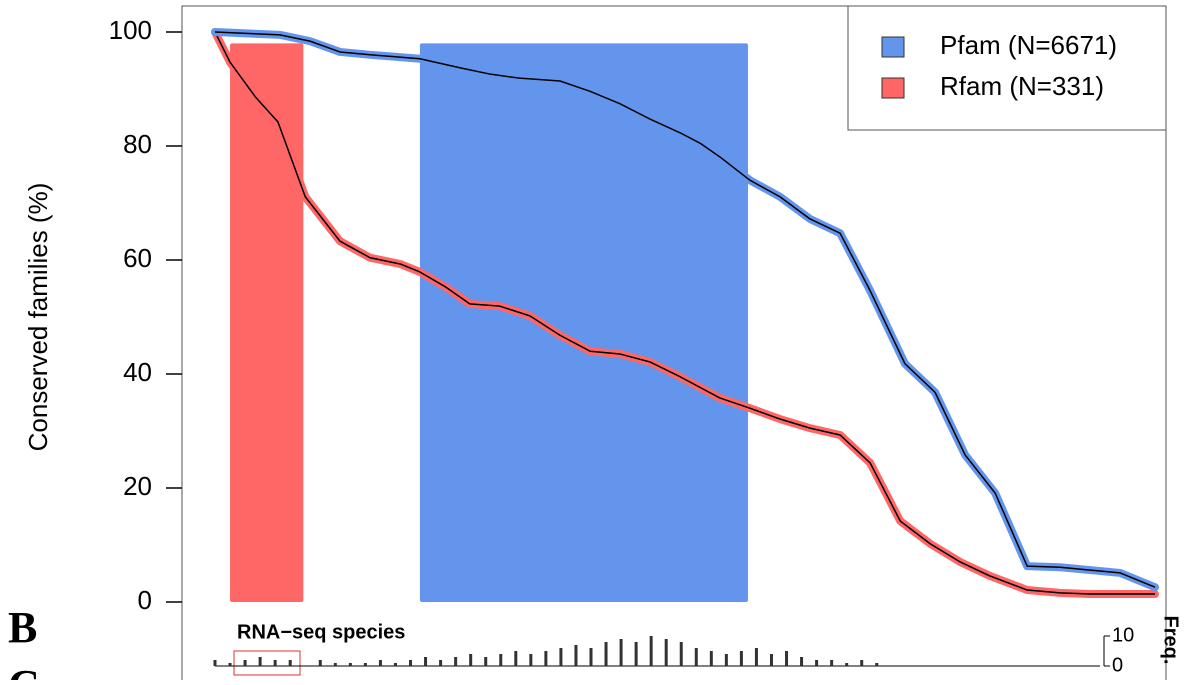 Image resolution: width=1187 pixels, height=685 pixels. What do you see at coordinates (1028, 45) in the screenshot?
I see `legend-label: Pfam (N=6671)` at bounding box center [1028, 45].